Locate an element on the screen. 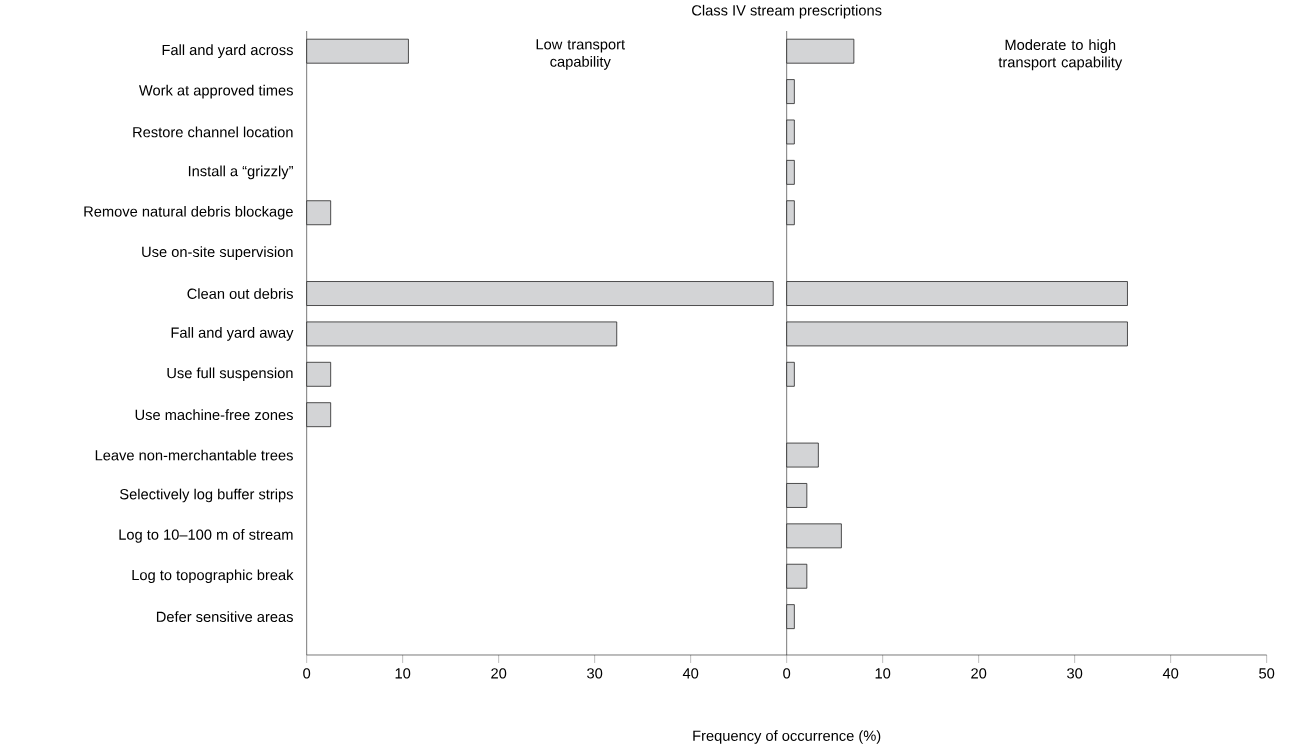 This screenshot has height=753, width=1292. y-tick-label: Work at approved times is located at coordinates (215, 91).